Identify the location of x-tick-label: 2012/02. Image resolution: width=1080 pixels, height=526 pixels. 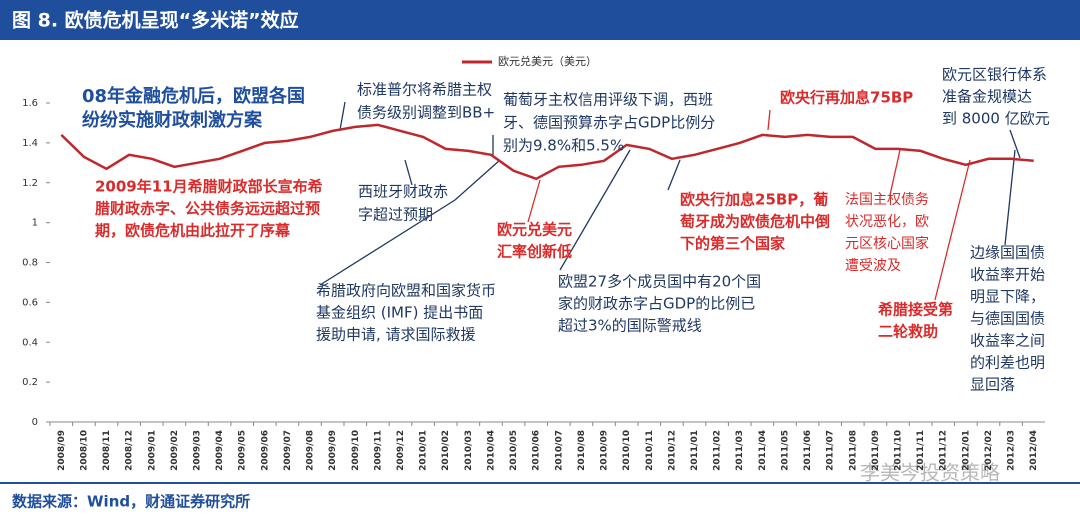
(989, 450).